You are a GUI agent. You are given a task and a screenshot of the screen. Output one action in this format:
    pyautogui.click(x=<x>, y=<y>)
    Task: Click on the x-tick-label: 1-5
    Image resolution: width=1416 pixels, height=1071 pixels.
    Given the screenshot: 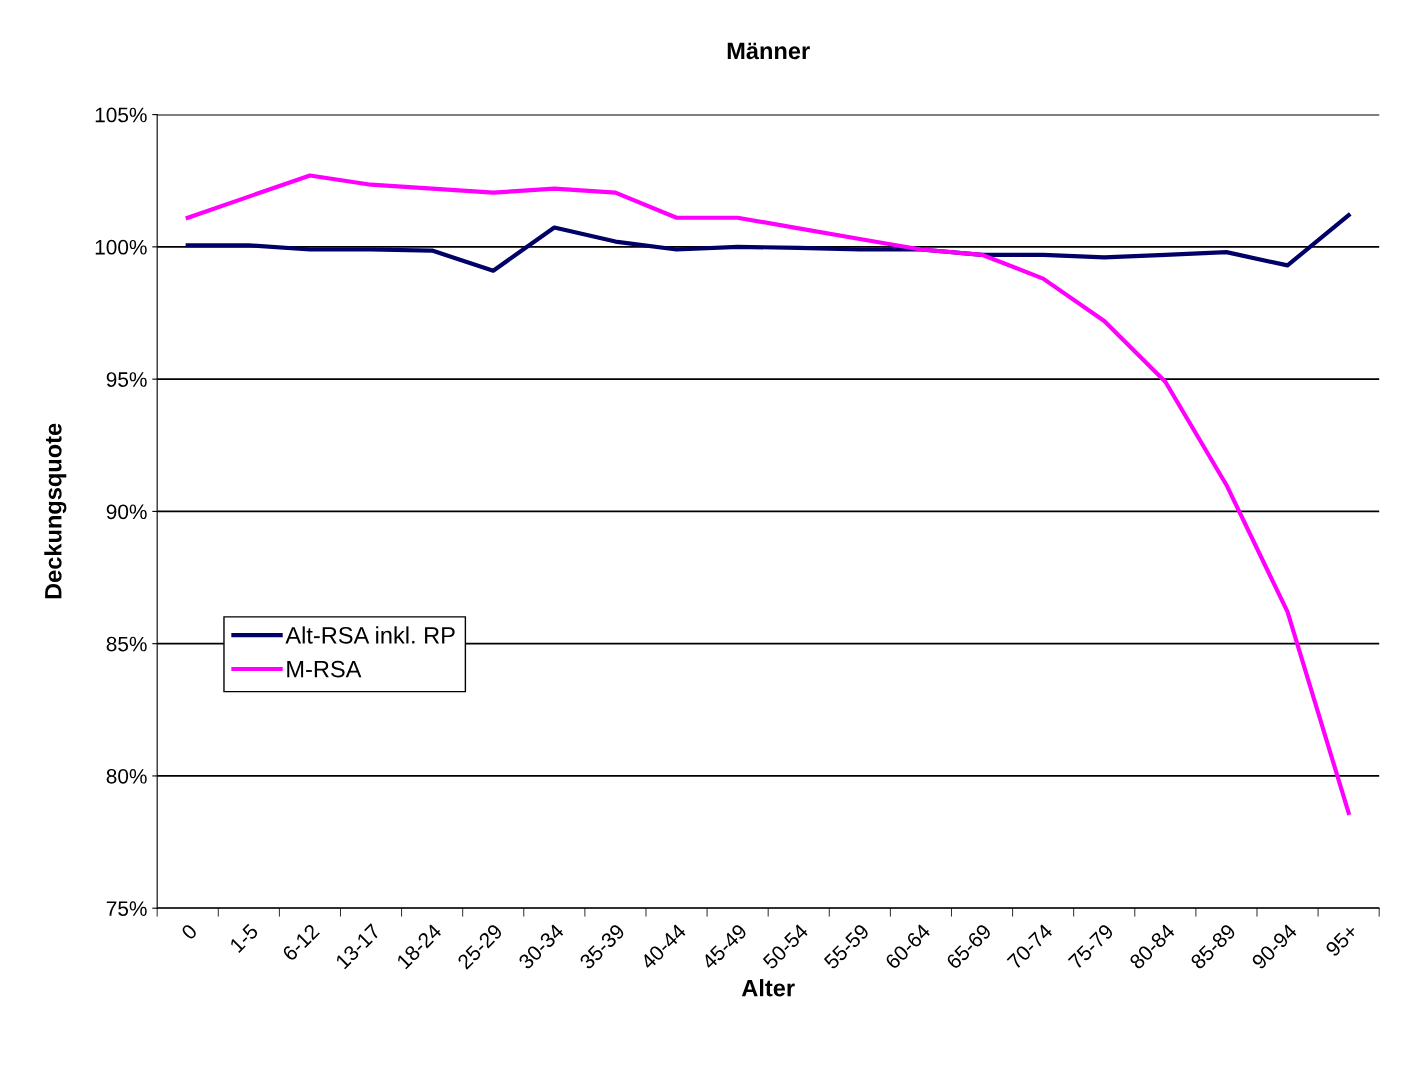 What is the action you would take?
    pyautogui.click(x=244, y=938)
    